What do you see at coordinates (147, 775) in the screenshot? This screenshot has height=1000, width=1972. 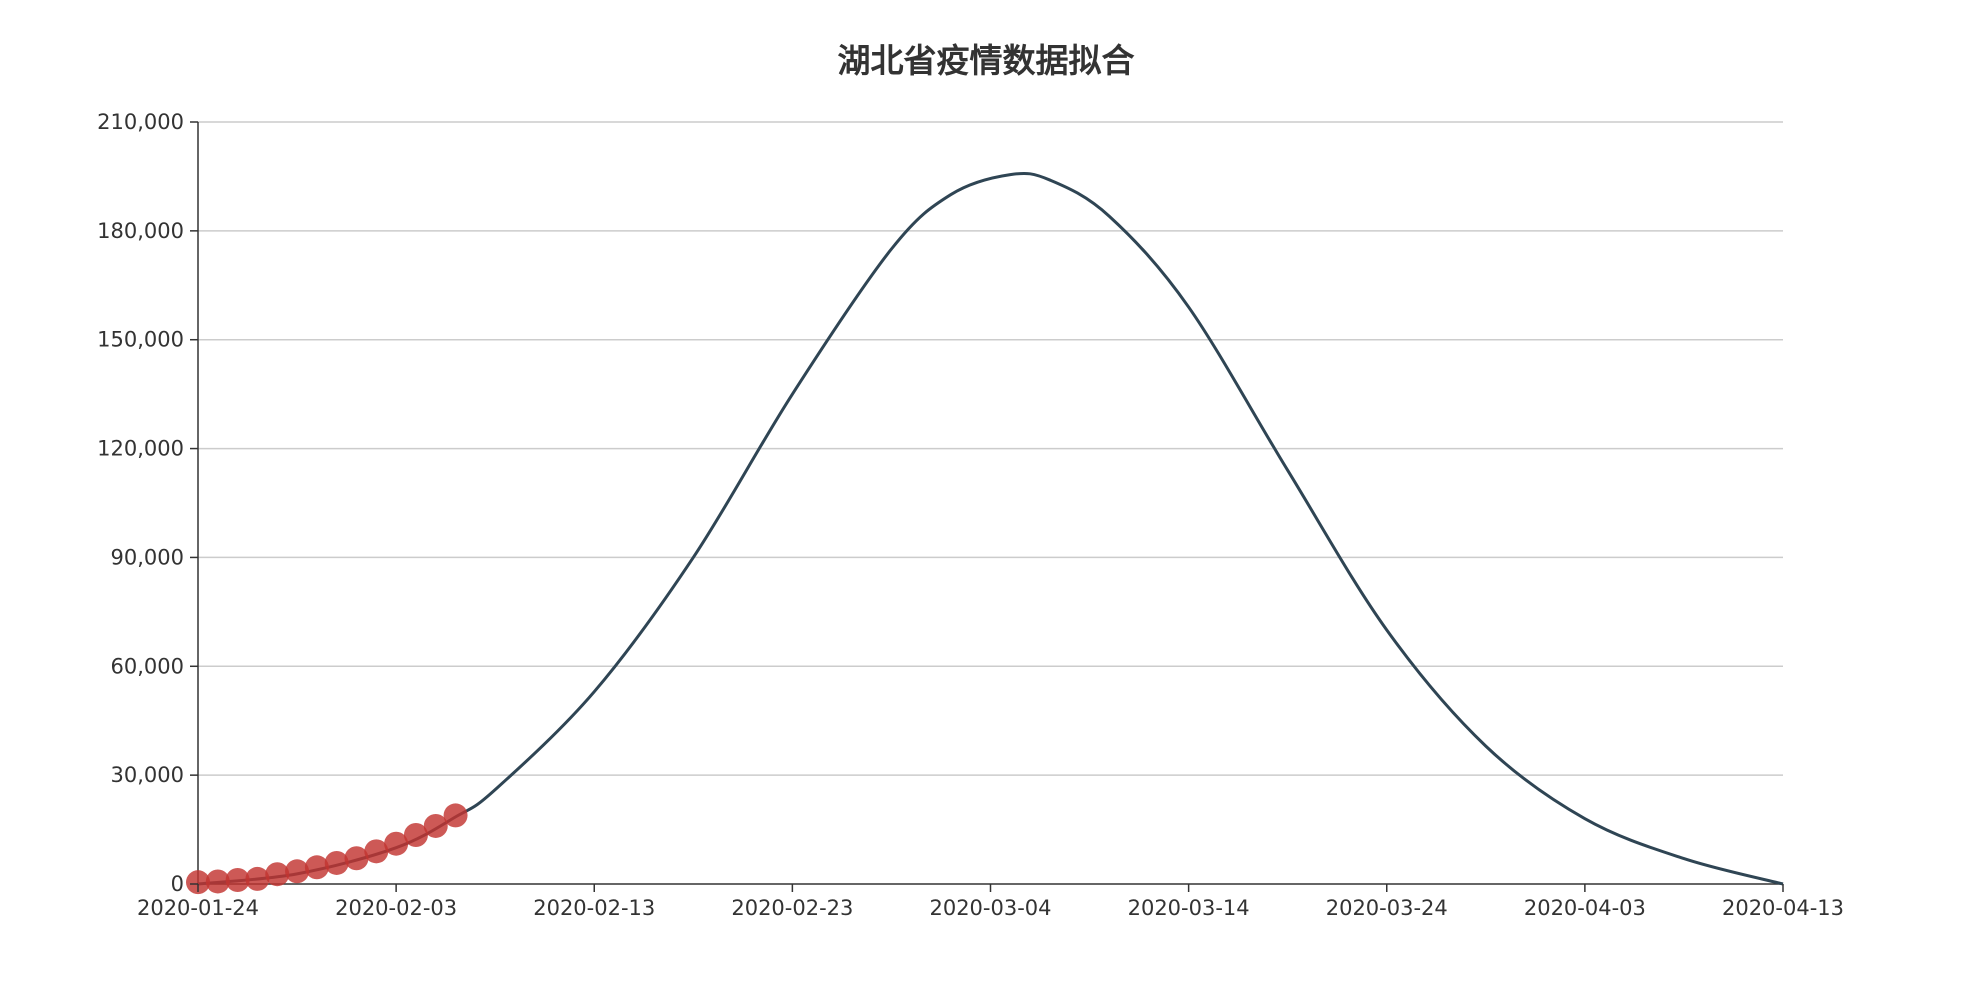 I see `y-tick-label: 30,000` at bounding box center [147, 775].